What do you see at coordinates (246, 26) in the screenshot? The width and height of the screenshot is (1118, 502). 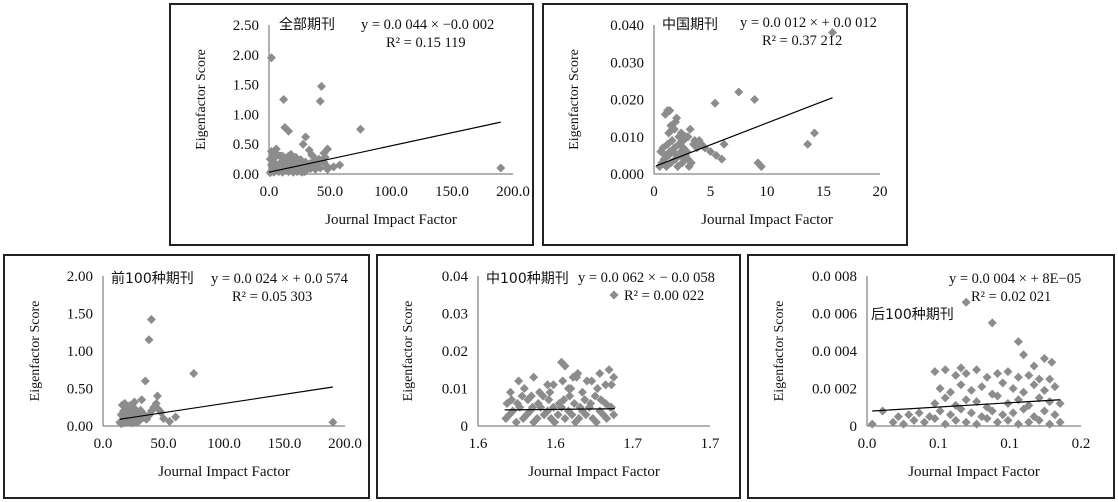 I see `y-tick-label: 2.50` at bounding box center [246, 26].